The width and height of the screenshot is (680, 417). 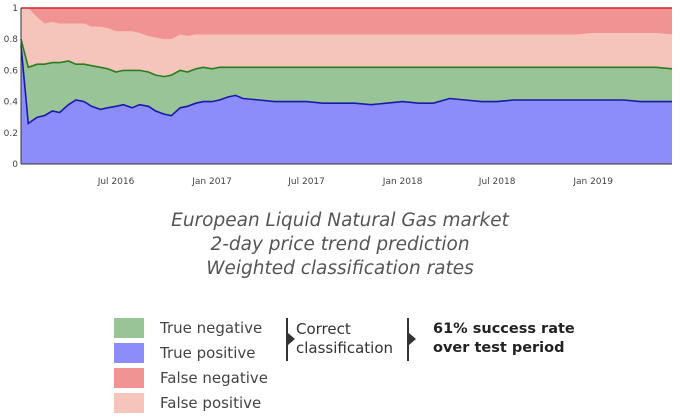 I want to click on success-rate-line-1: 61% success rate, so click(x=504, y=329).